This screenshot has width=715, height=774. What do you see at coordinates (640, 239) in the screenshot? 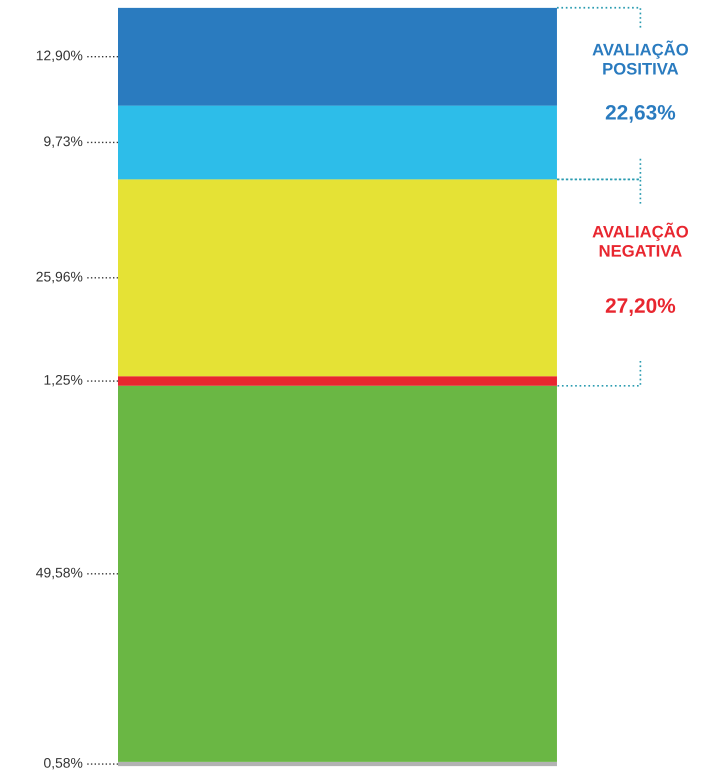
I see `text: AVALIAÇÃO NEGATIVA` at bounding box center [640, 239].